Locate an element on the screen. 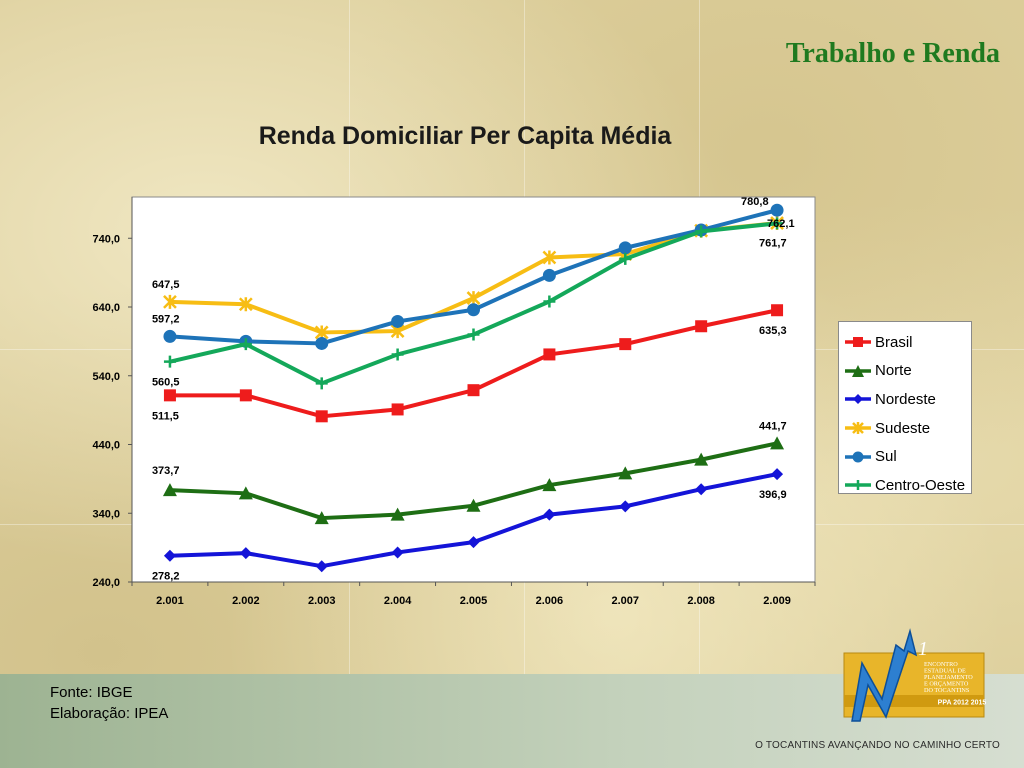  legend-swatch-nordeste is located at coordinates (858, 399).